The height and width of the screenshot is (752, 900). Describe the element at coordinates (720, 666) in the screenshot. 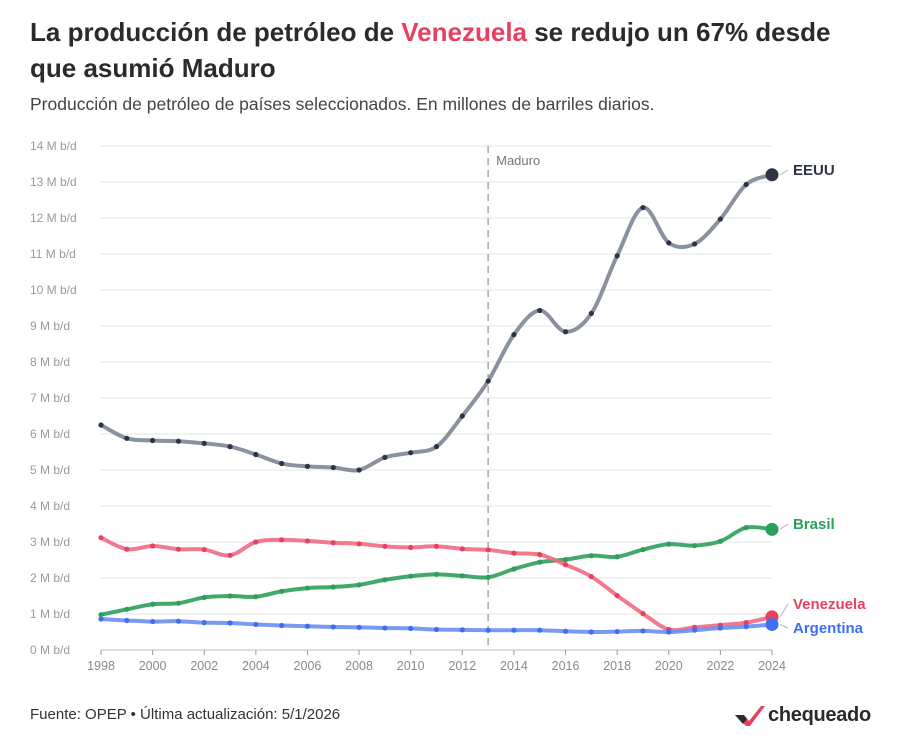

I see `x-tick-label: 2022` at that location.